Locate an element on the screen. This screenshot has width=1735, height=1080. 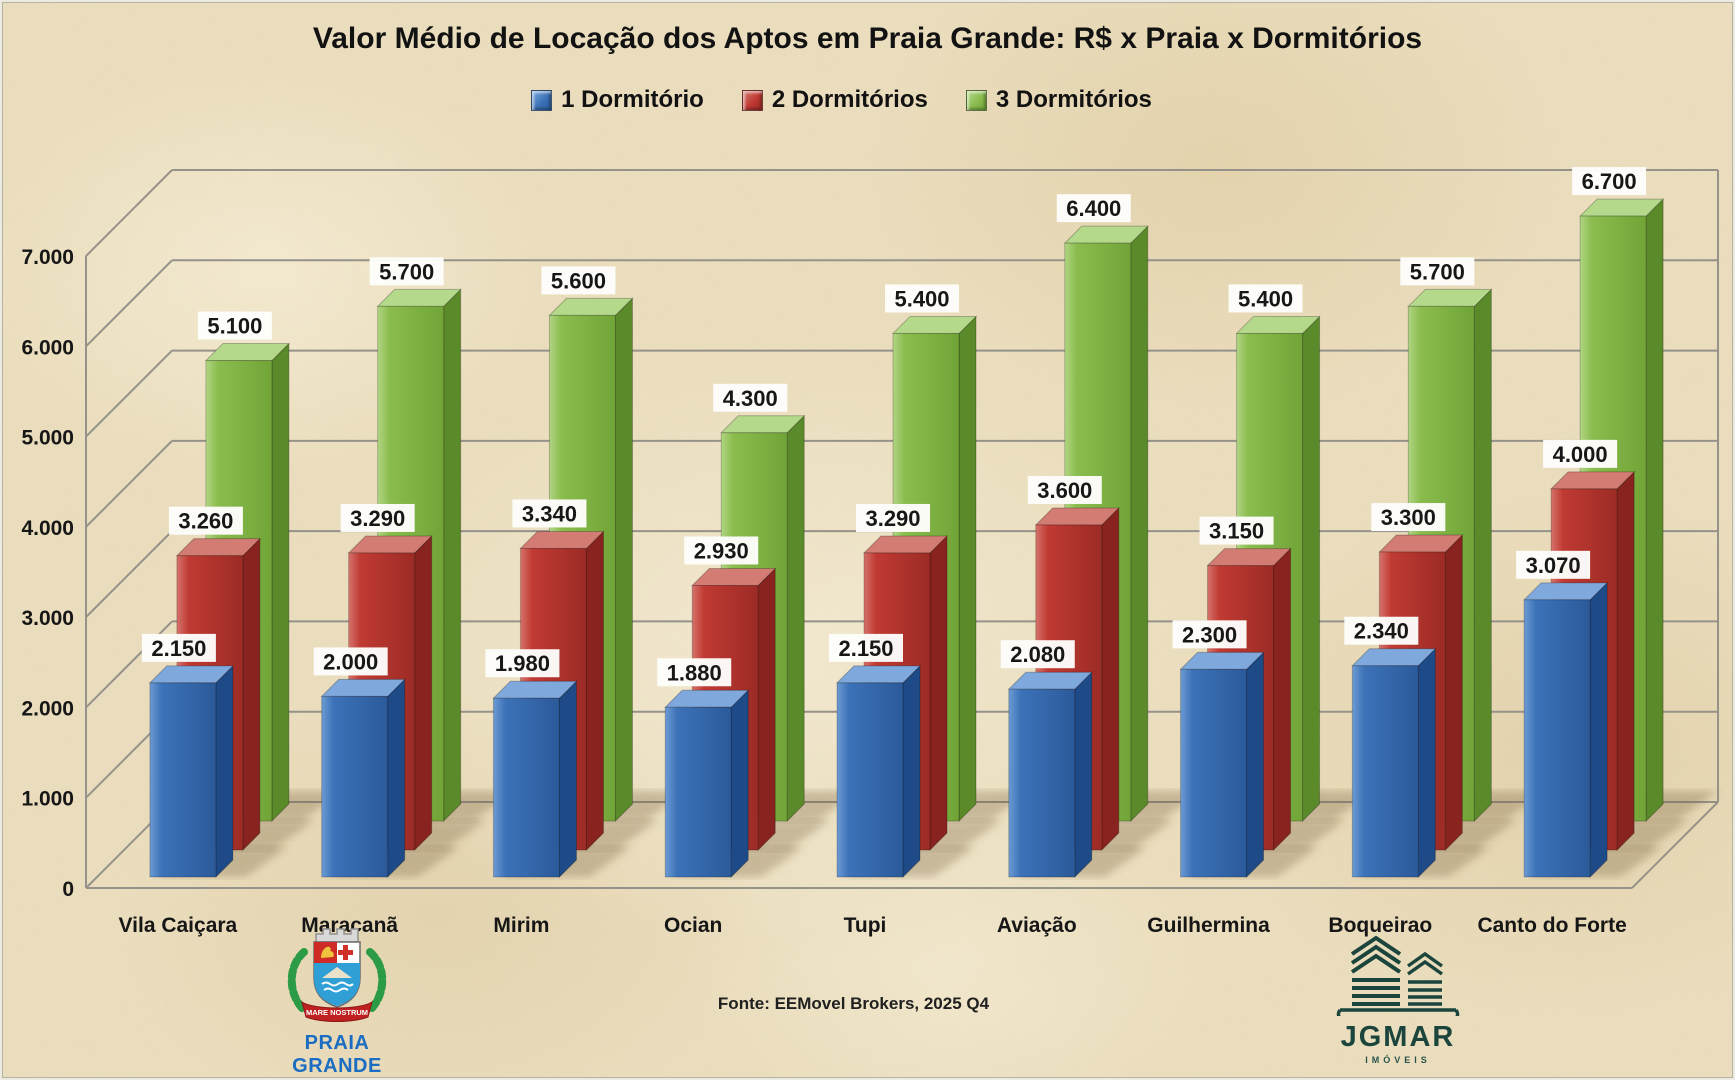
data-label-vila-caicara-3-dormitorios: 5.100 is located at coordinates (234, 325).